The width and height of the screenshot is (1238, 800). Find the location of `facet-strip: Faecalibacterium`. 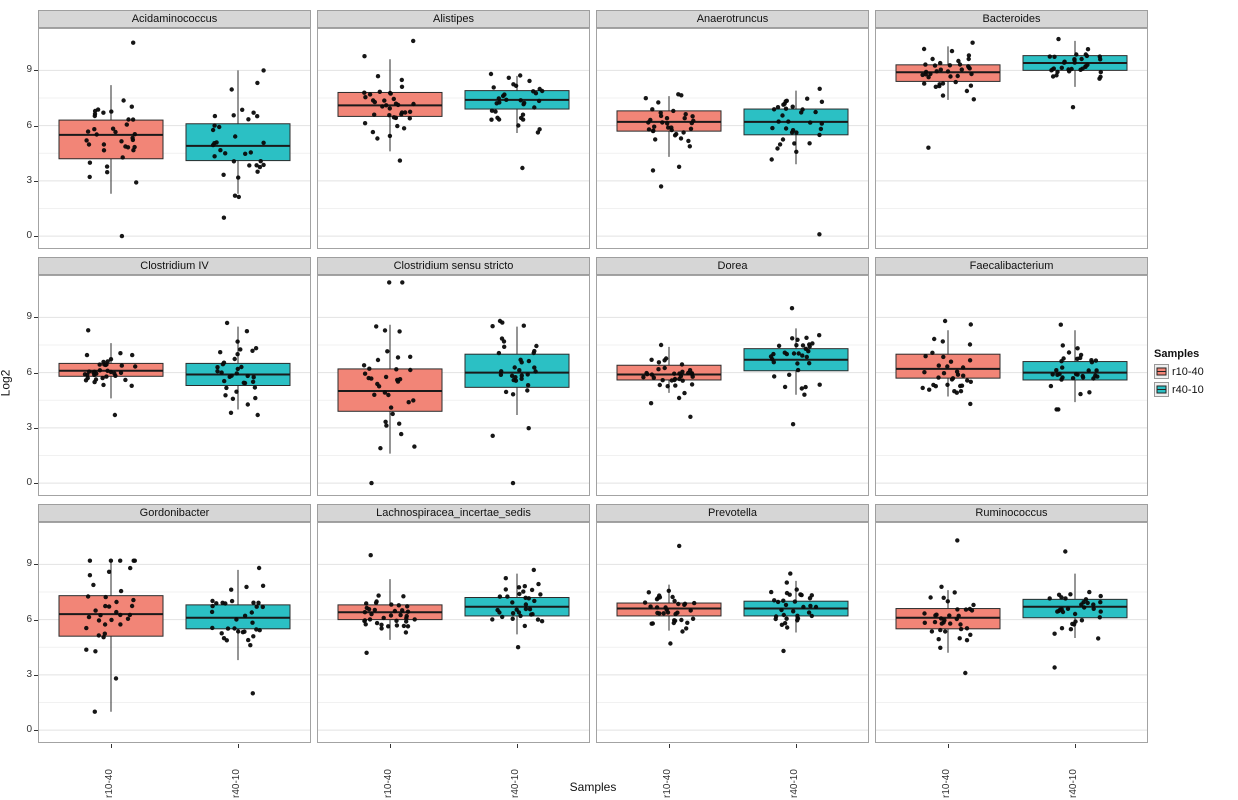

facet-strip: Faecalibacterium is located at coordinates (1011, 266).